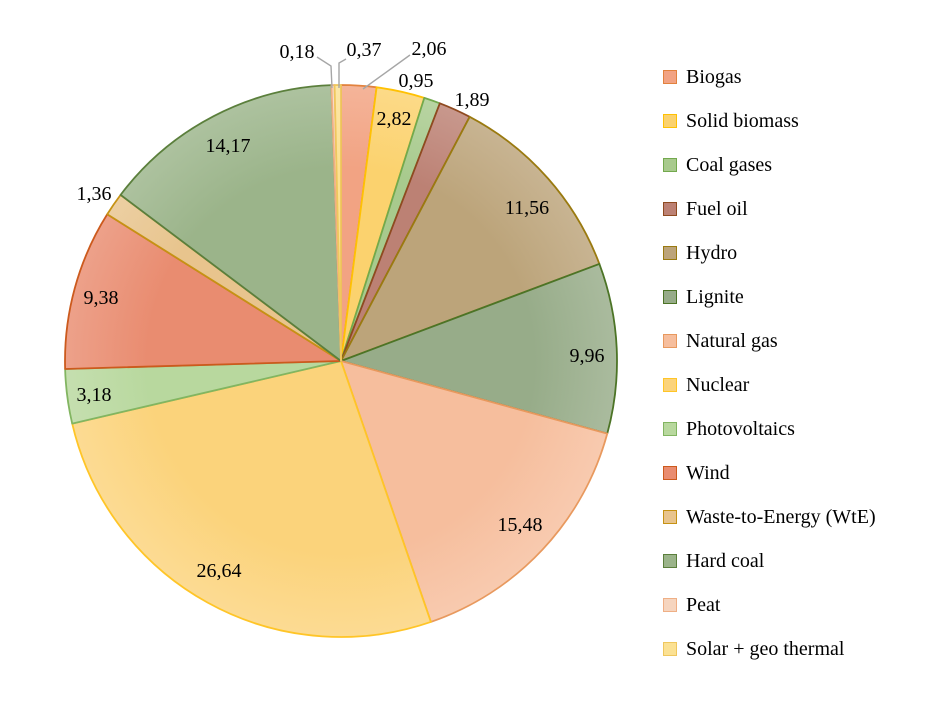 The image size is (946, 723). I want to click on legend-label: Solid biomass, so click(742, 121).